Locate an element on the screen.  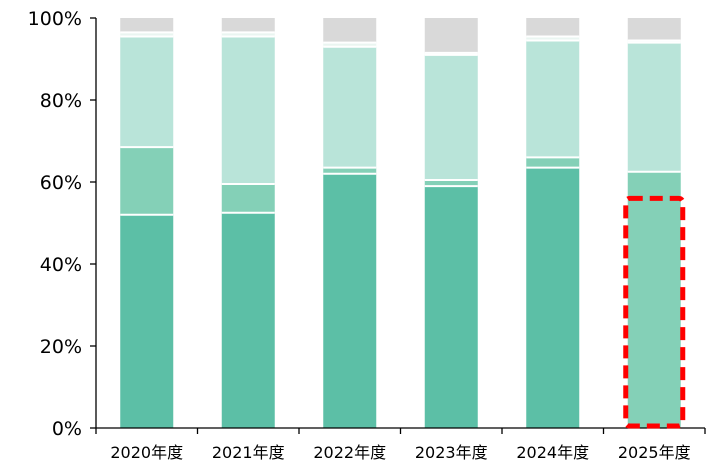
highlight-dashed-box is located at coordinates (654, 312).